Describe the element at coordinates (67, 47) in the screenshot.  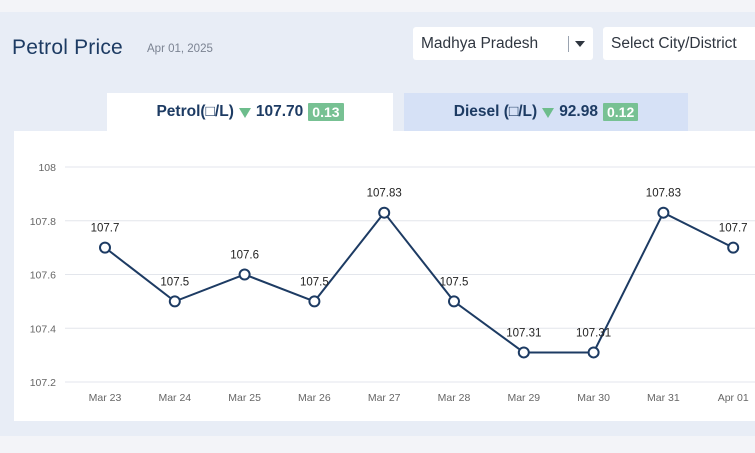
I see `page-title: Petrol Price` at that location.